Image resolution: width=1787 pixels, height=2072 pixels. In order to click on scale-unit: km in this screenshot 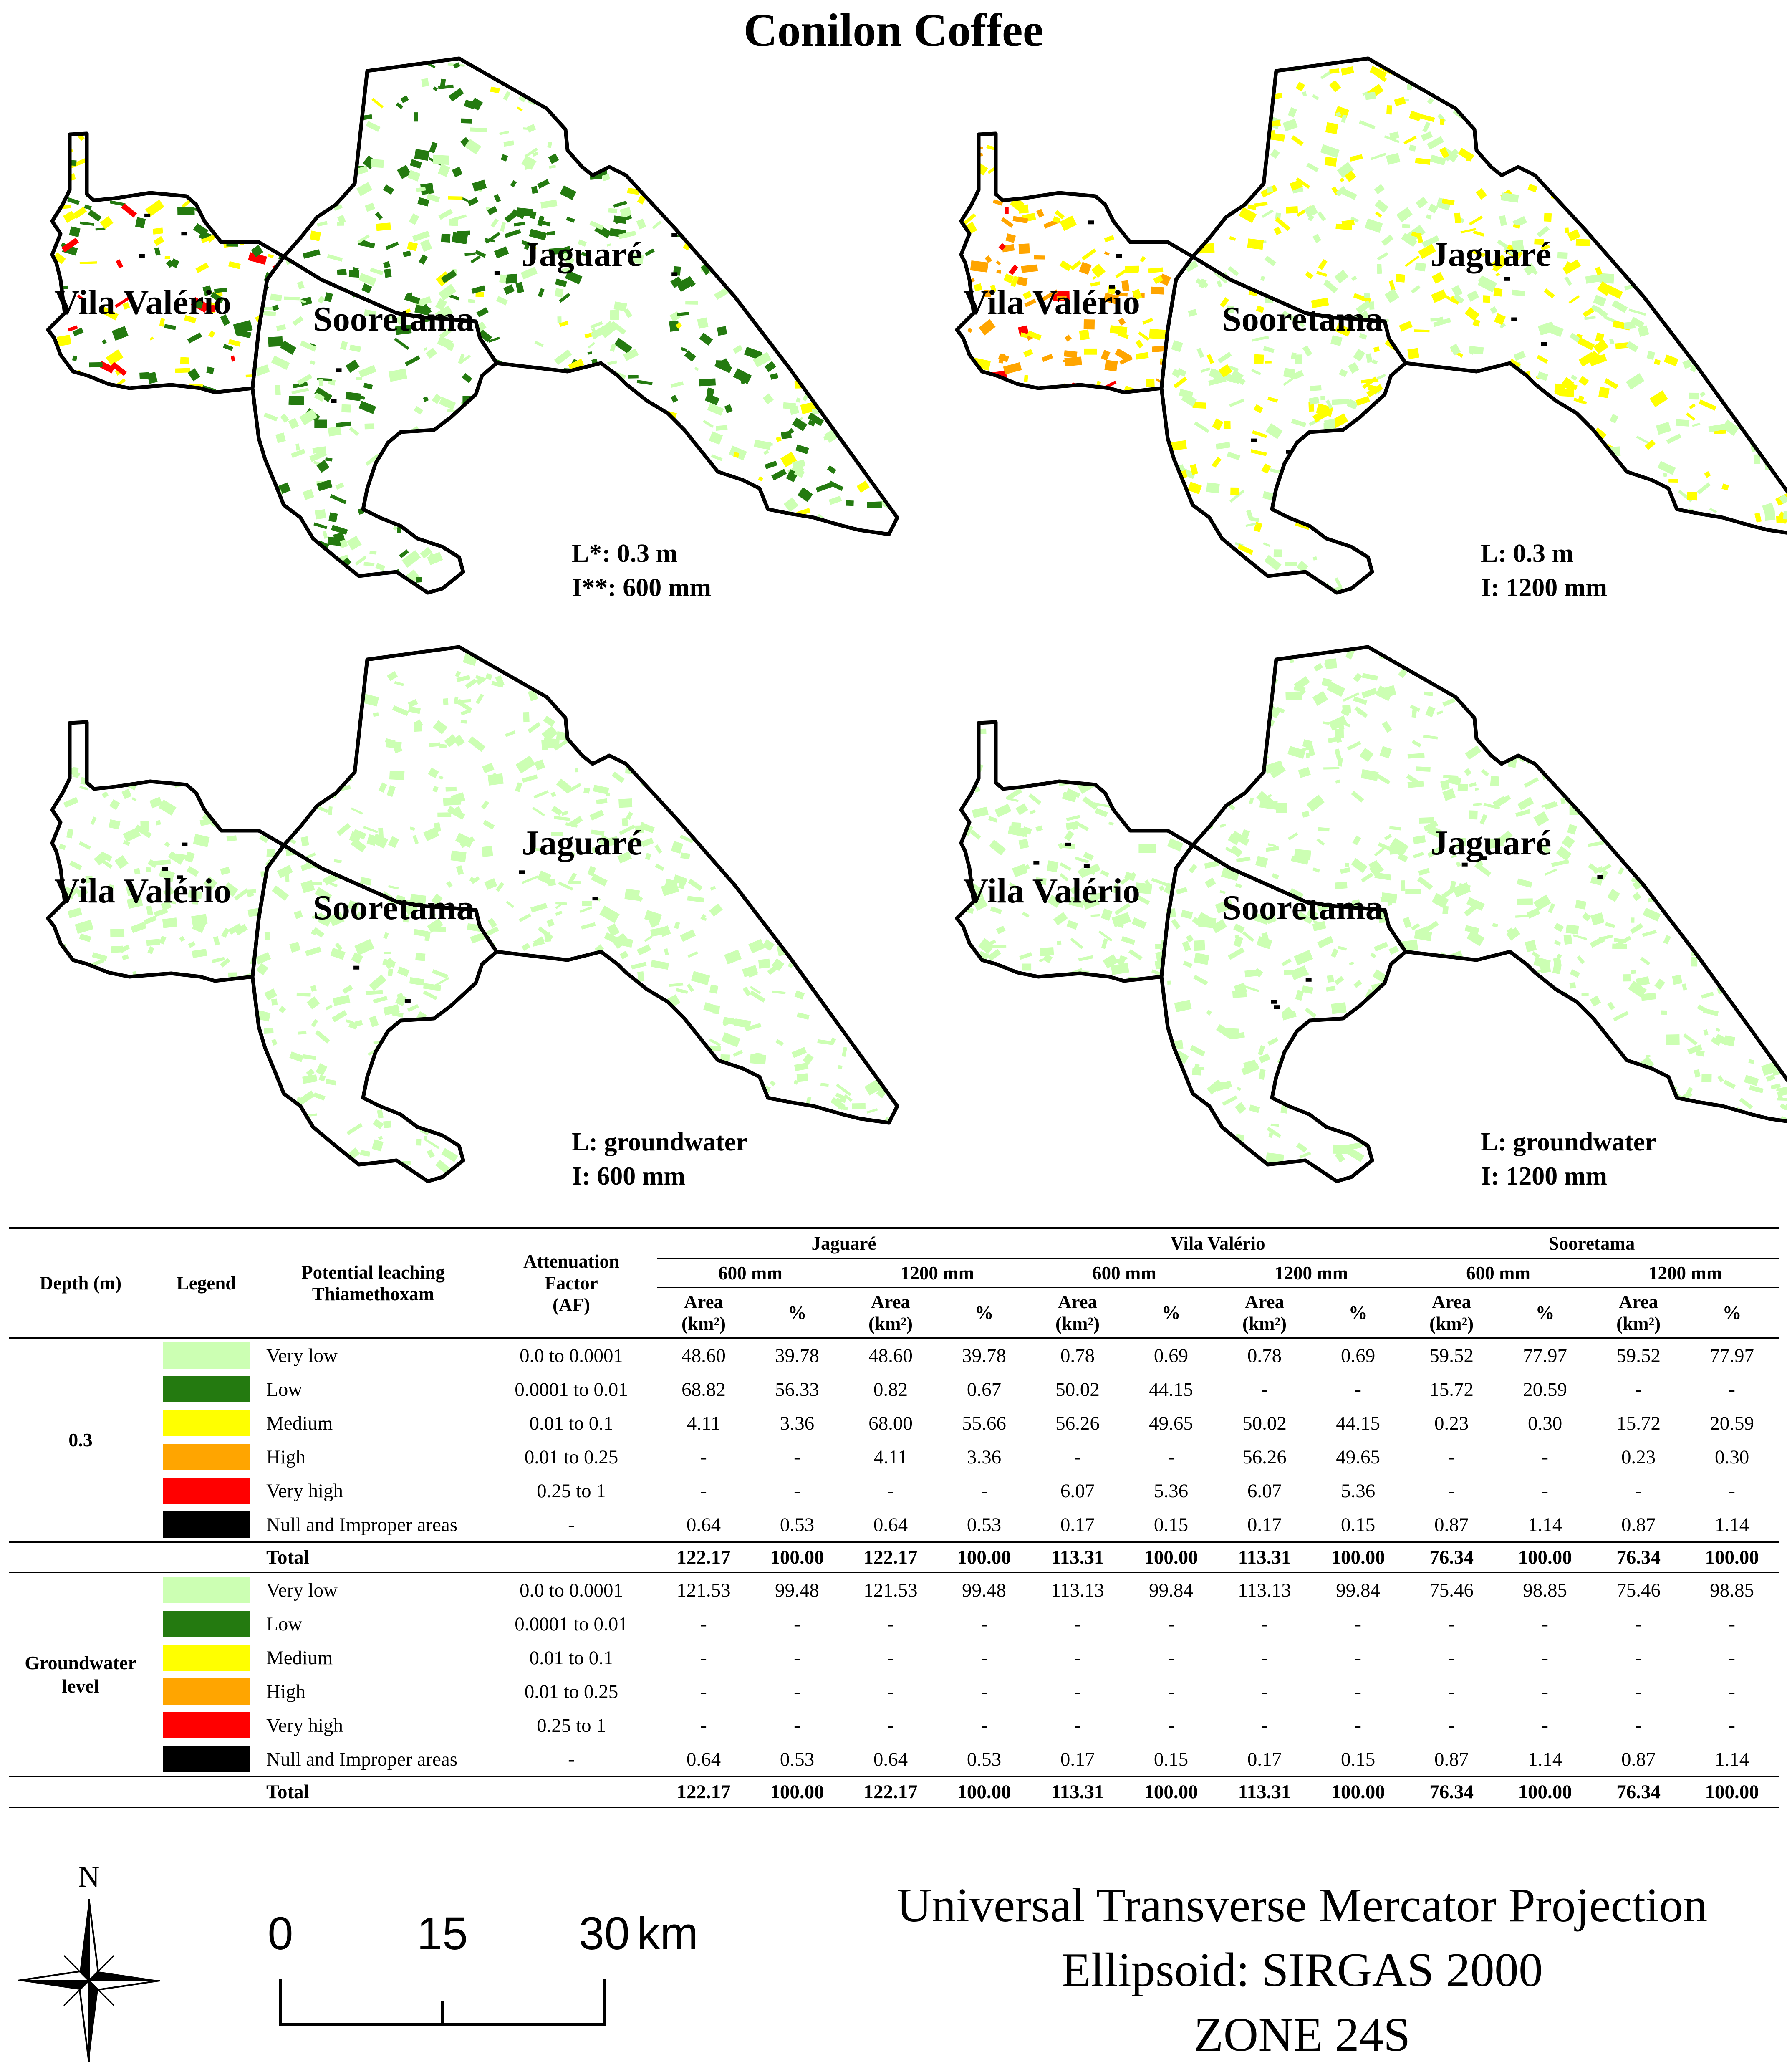, I will do `click(668, 1933)`.